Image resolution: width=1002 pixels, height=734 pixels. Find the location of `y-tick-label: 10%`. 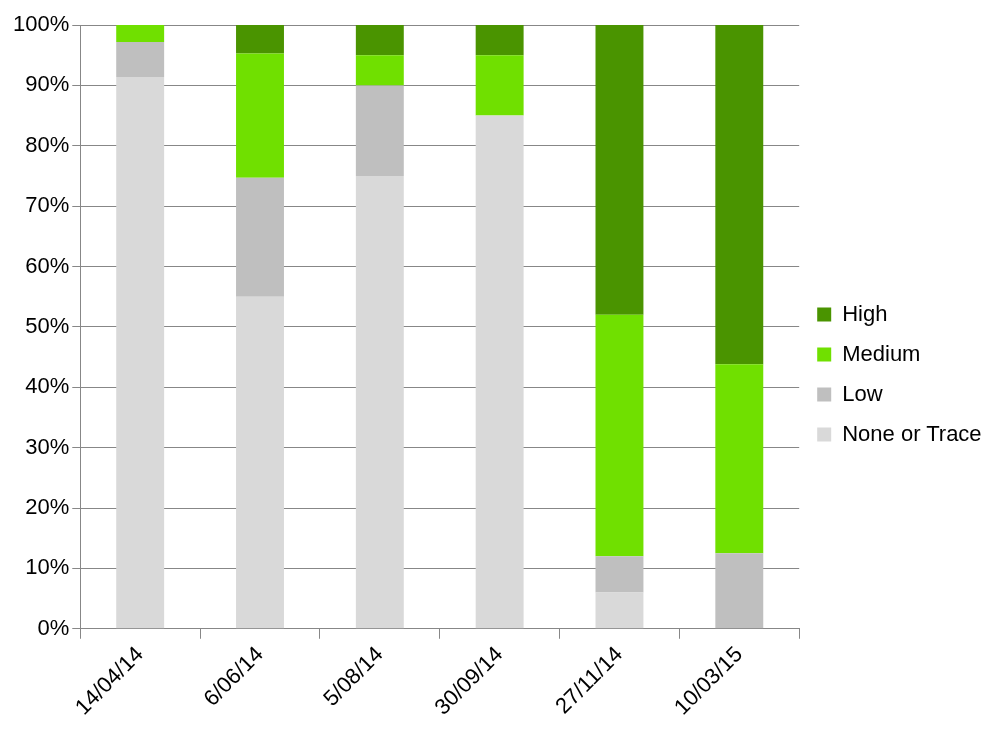

y-tick-label: 10% is located at coordinates (47, 567).